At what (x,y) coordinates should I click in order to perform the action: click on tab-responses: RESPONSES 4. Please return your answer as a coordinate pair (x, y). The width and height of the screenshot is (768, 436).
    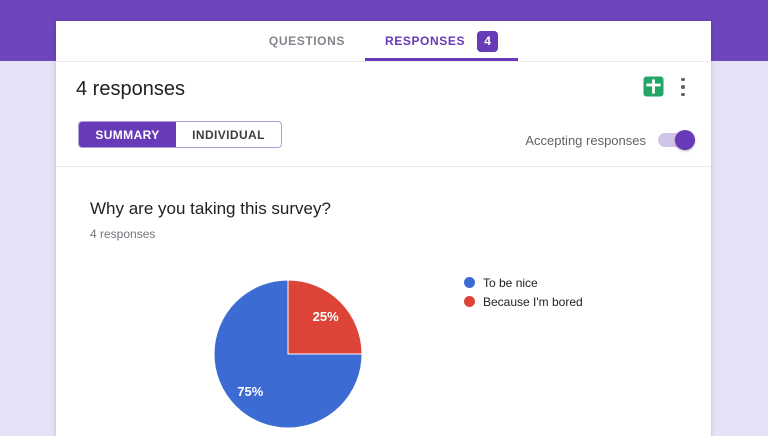
    Looking at the image, I should click on (441, 41).